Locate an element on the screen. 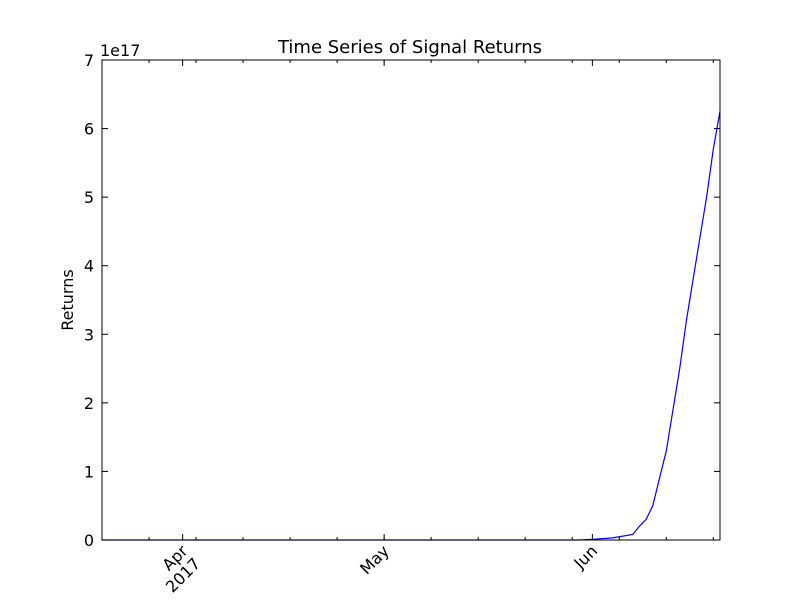 This screenshot has height=600, width=800. y-tick-label: 7 is located at coordinates (89, 60).